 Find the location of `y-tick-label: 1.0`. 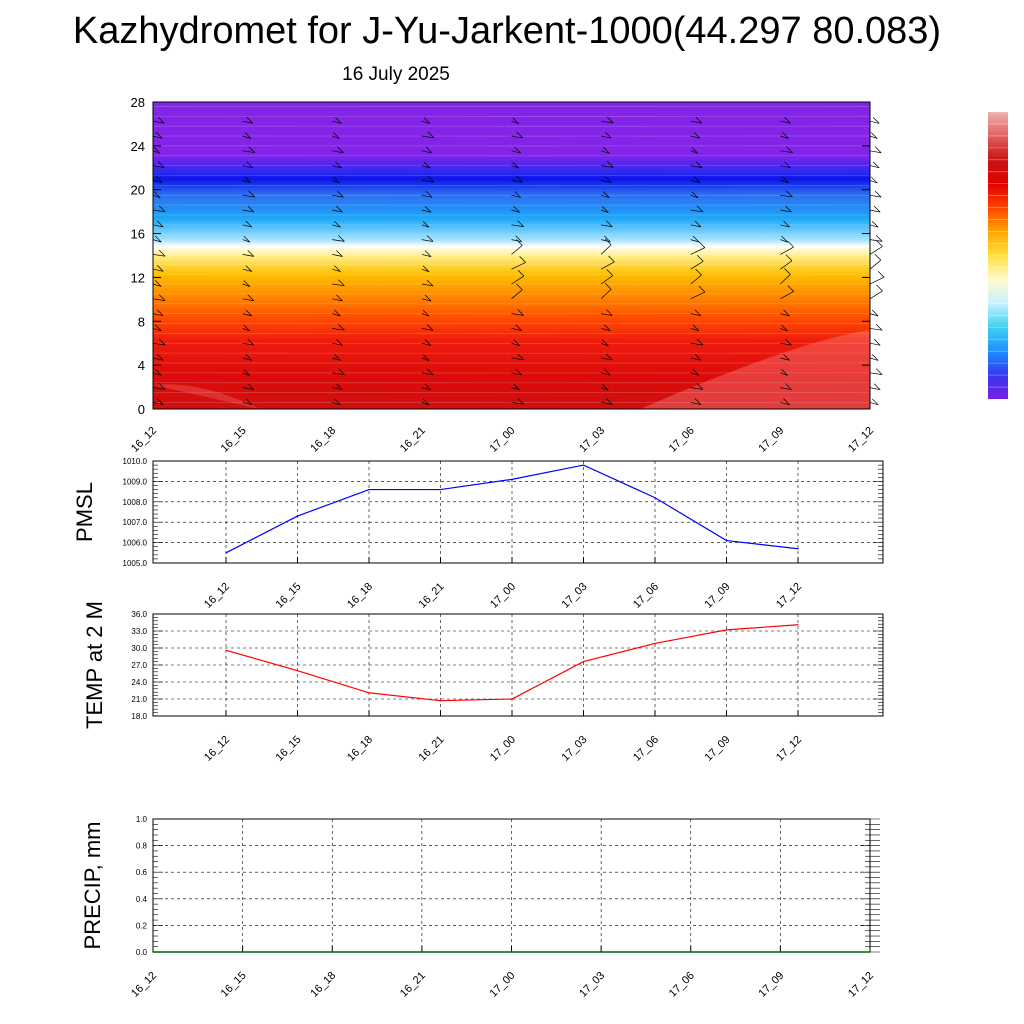

y-tick-label: 1.0 is located at coordinates (142, 819).